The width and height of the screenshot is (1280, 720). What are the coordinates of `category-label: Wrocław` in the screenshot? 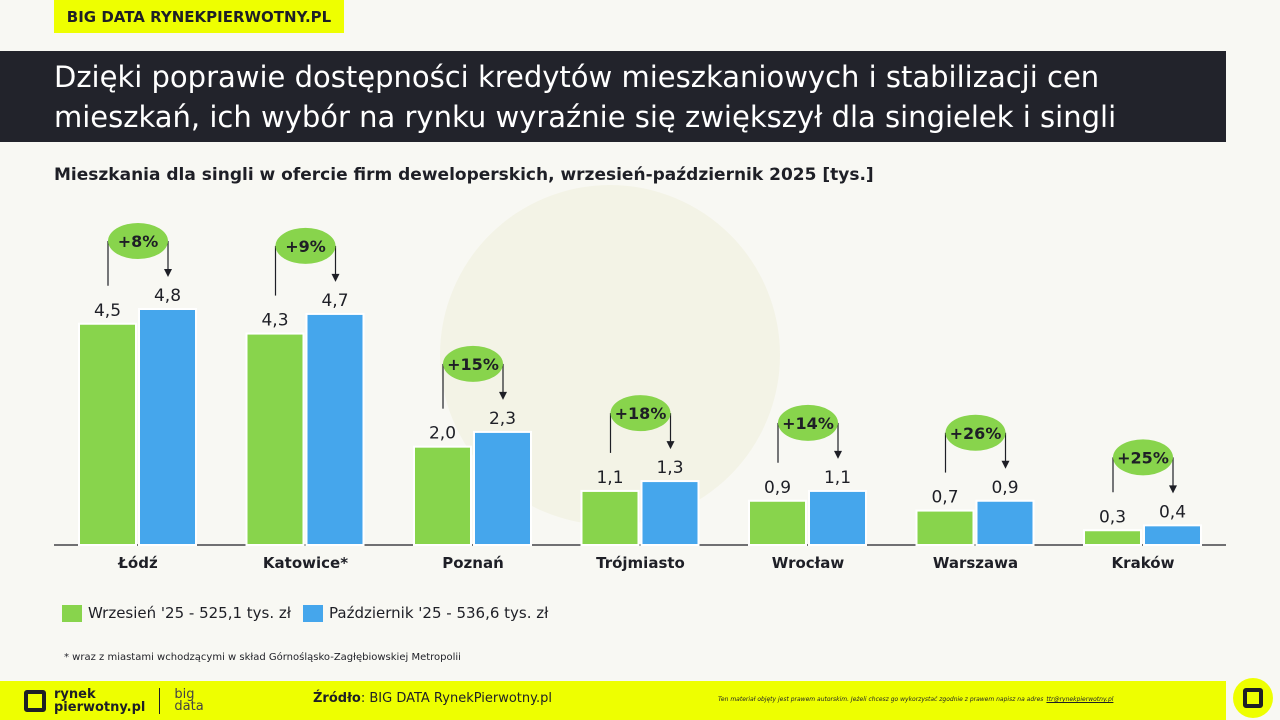 It's located at (808, 563).